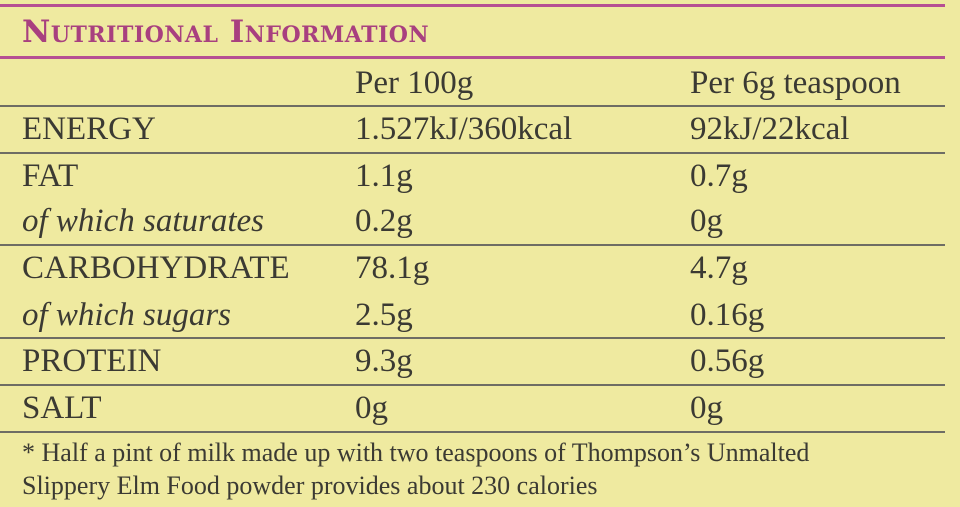 The height and width of the screenshot is (507, 960). Describe the element at coordinates (384, 221) in the screenshot. I see `row-value-per-100g: 0.2g` at that location.